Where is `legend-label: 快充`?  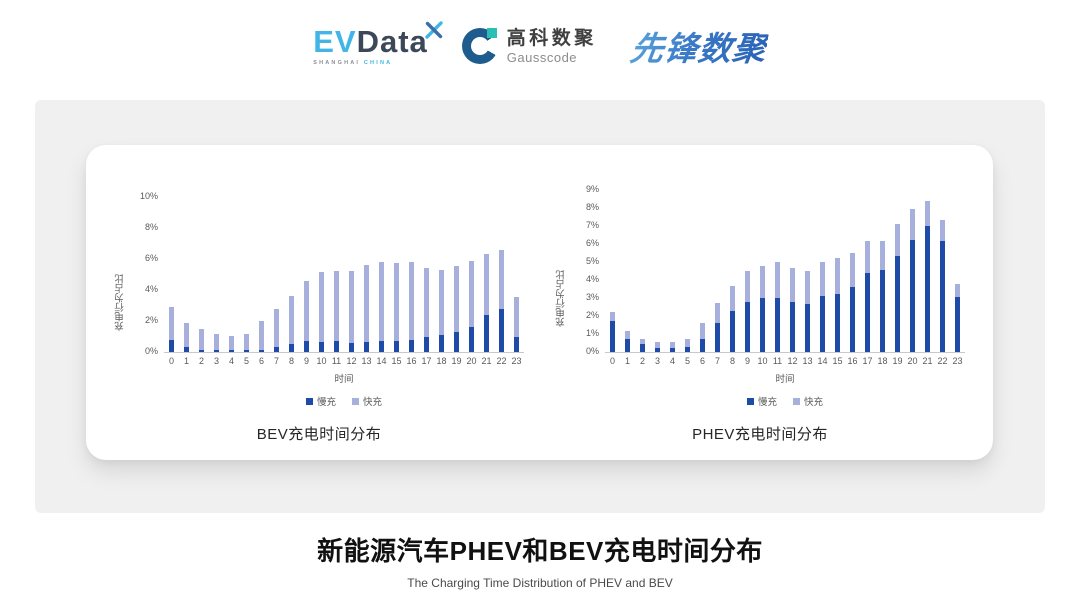
legend-label: 快充 is located at coordinates (814, 402).